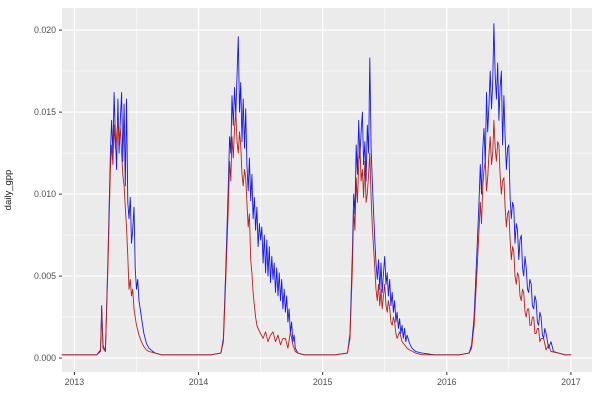 The height and width of the screenshot is (400, 600). What do you see at coordinates (45, 276) in the screenshot?
I see `y-tick-label: 0.005` at bounding box center [45, 276].